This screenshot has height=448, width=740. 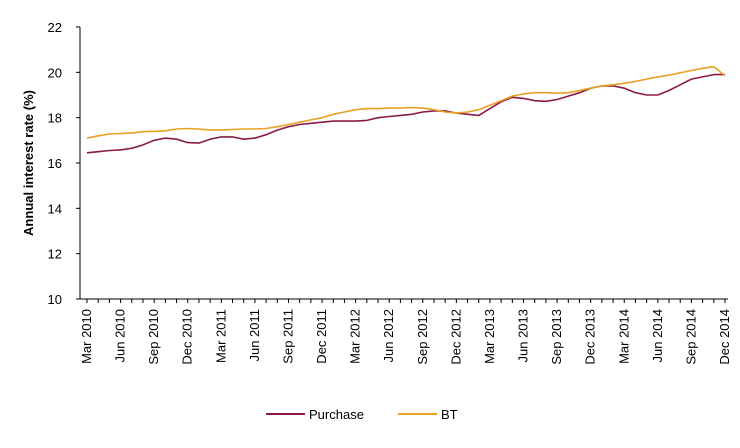 I want to click on series-line-bt, so click(x=406, y=102).